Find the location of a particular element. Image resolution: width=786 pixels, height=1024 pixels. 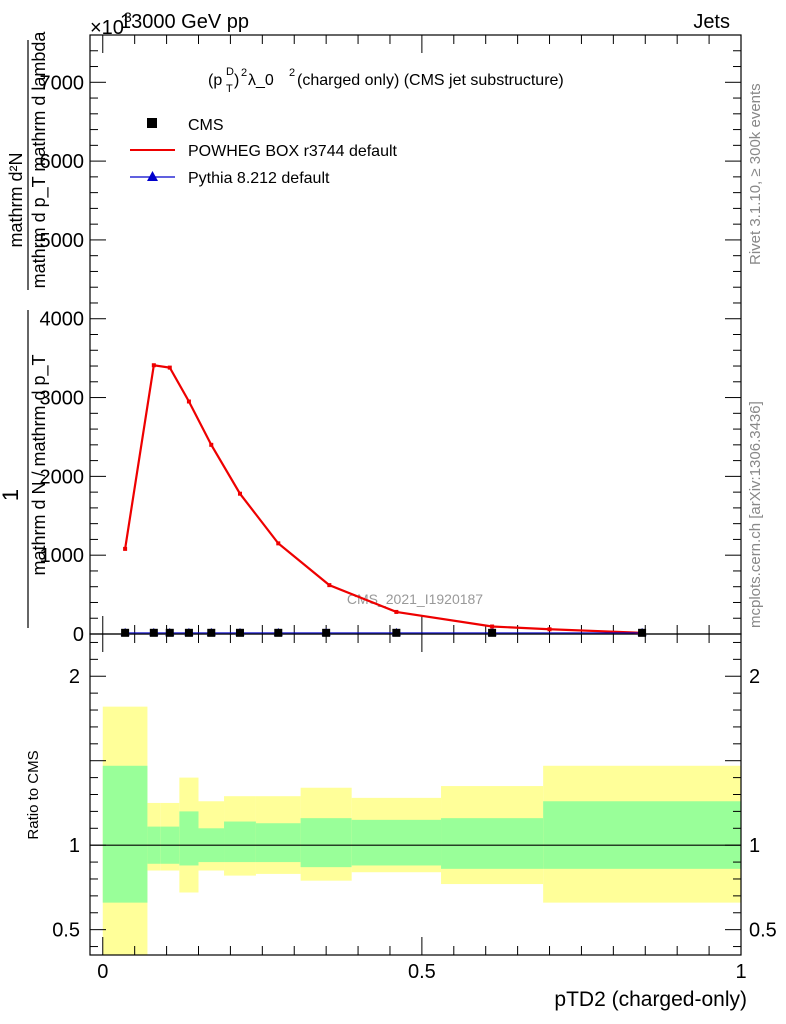

y-axis-label-denominator-right: mathrm d p_T mathrm d lambda is located at coordinates (39, 160).